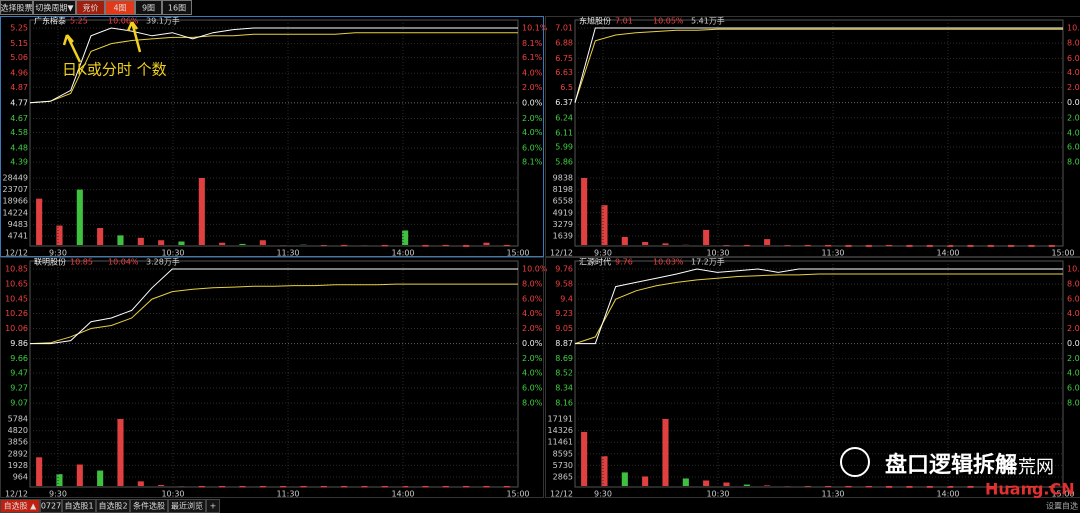 The image size is (1080, 513). I want to click on vol-tick-label: 5784, so click(18, 419).